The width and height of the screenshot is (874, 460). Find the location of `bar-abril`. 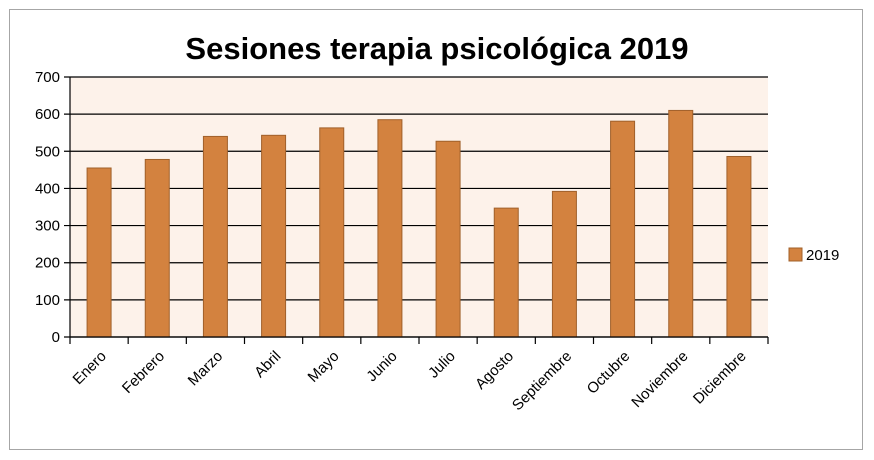

bar-abril is located at coordinates (274, 236).